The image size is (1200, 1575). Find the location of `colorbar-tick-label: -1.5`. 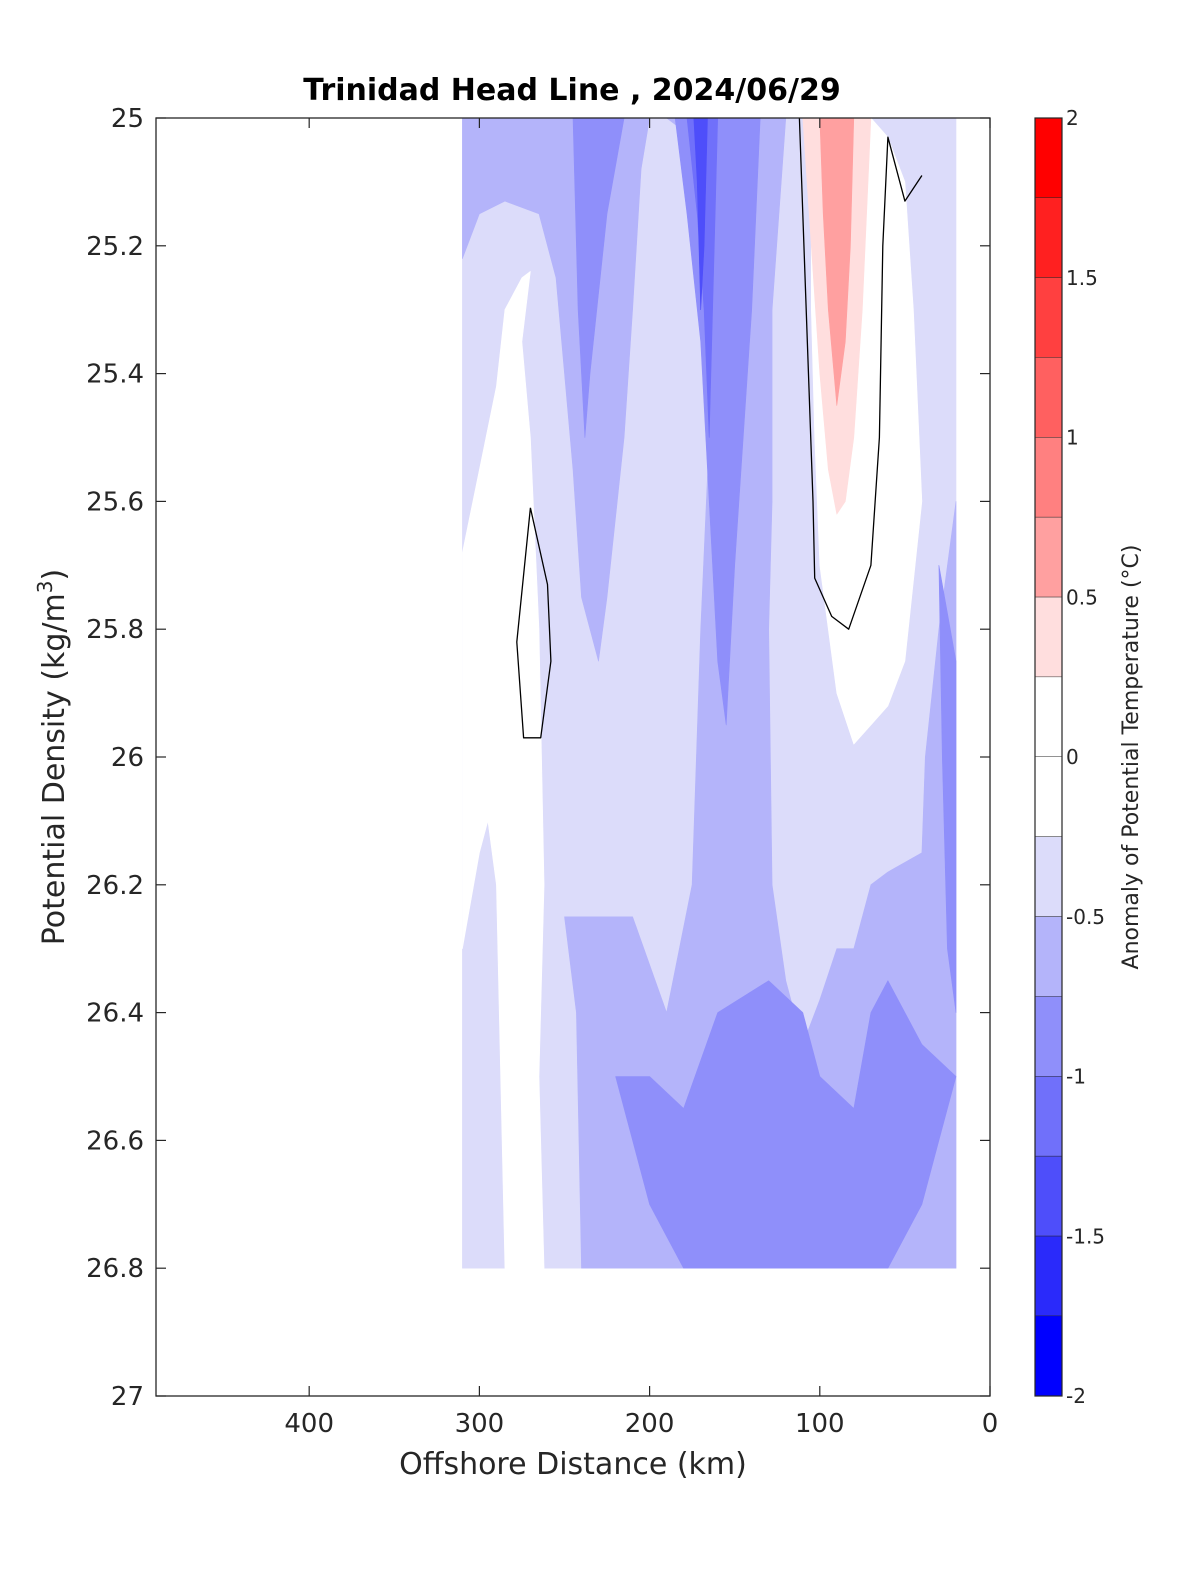

colorbar-tick-label: -1.5 is located at coordinates (1085, 1236).